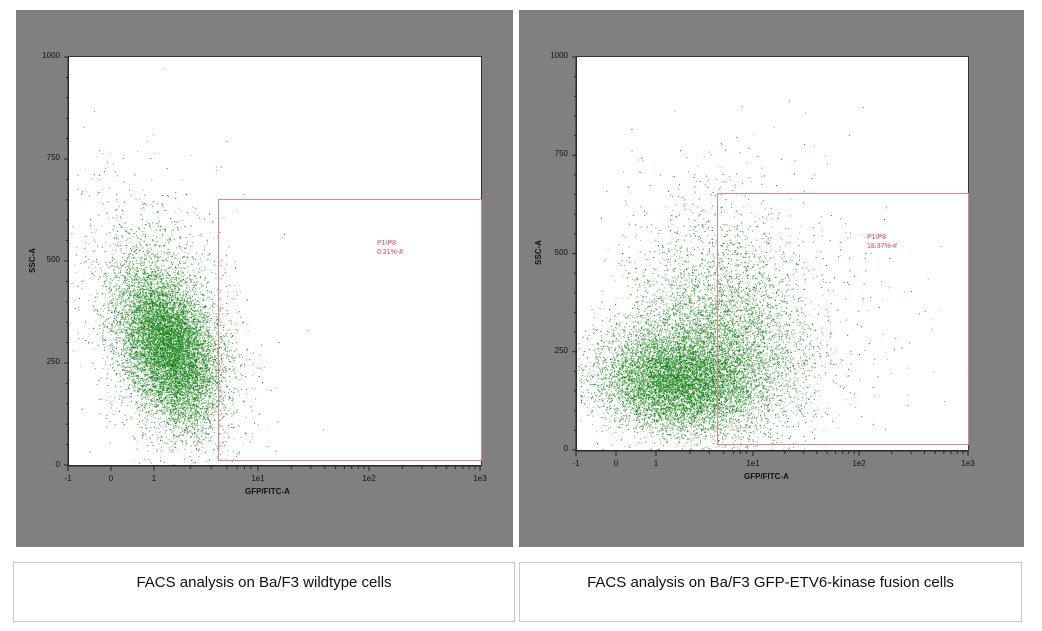 The width and height of the screenshot is (1042, 631). Describe the element at coordinates (111, 478) in the screenshot. I see `left-x-tick: 0` at that location.